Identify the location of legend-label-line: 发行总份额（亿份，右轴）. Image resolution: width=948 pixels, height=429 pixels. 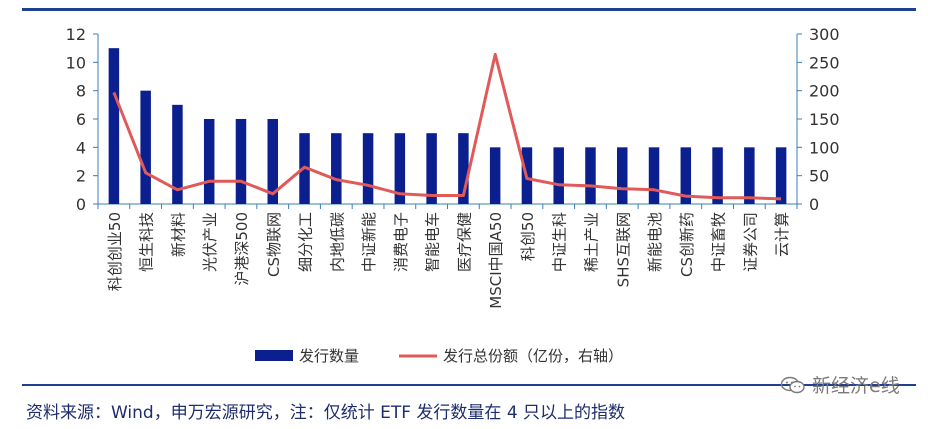
(533, 356).